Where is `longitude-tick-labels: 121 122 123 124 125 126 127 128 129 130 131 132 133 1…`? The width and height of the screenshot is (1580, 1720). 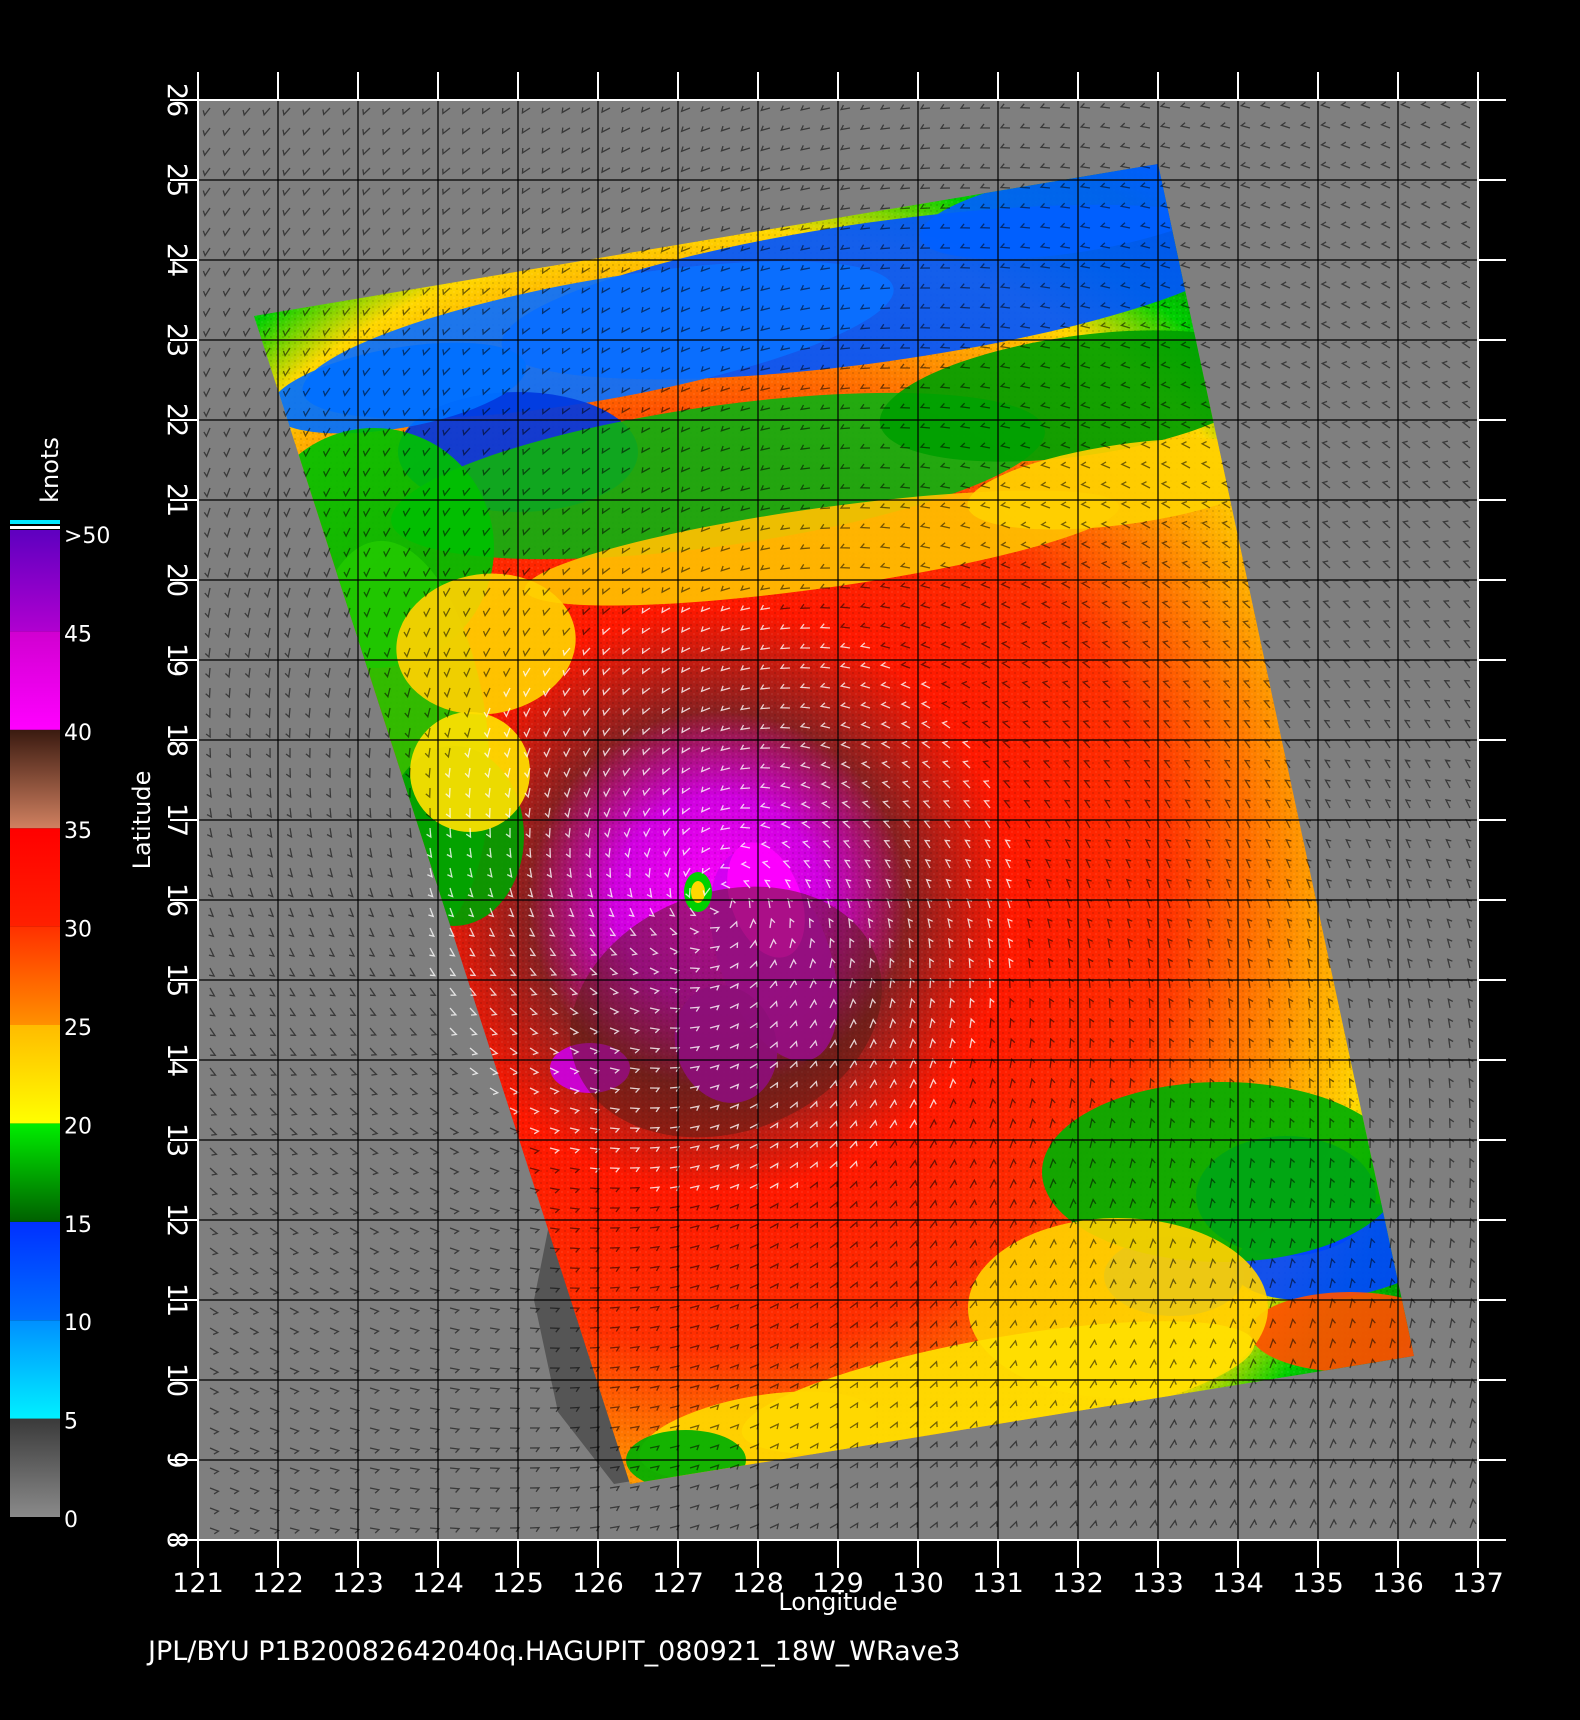 longitude-tick-labels: 121 122 123 124 125 126 127 128 129 130 131 132 133 1… is located at coordinates (838, 1583).